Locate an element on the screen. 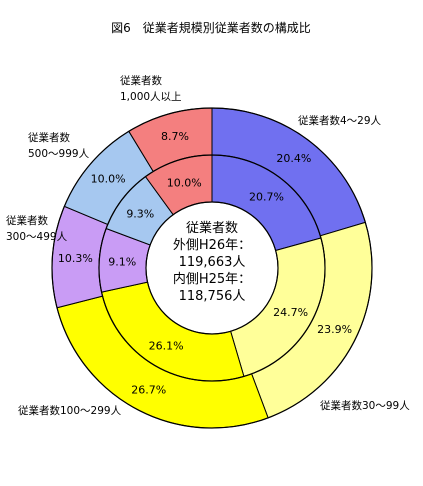 This screenshot has height=486, width=423. outer-pct-label-100-299: 26.7% is located at coordinates (148, 390).